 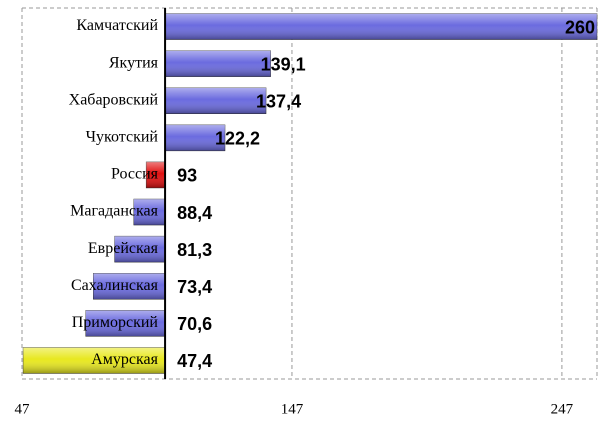 I want to click on category-label: Хабаровский, so click(x=114, y=99).